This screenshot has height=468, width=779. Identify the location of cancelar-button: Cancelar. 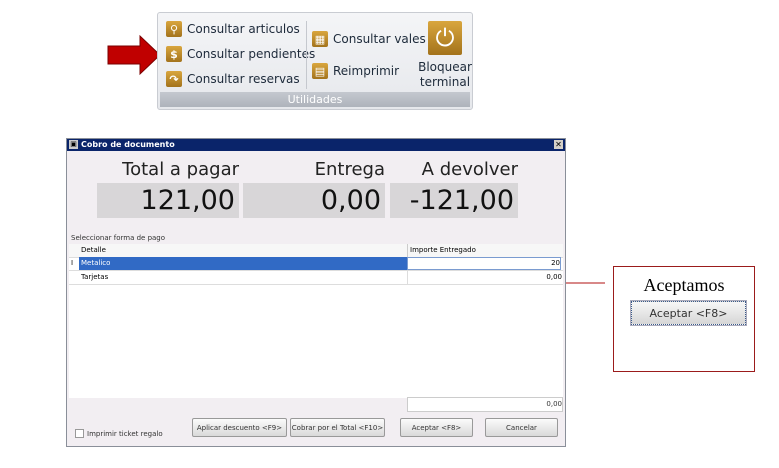
(521, 427).